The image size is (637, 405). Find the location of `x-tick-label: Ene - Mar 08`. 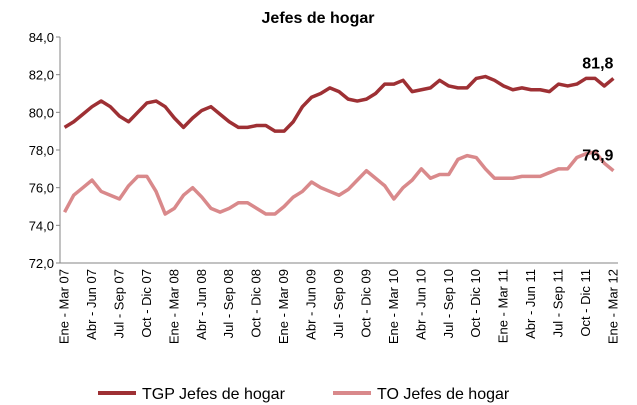

x-tick-label: Ene - Mar 08 is located at coordinates (173, 306).